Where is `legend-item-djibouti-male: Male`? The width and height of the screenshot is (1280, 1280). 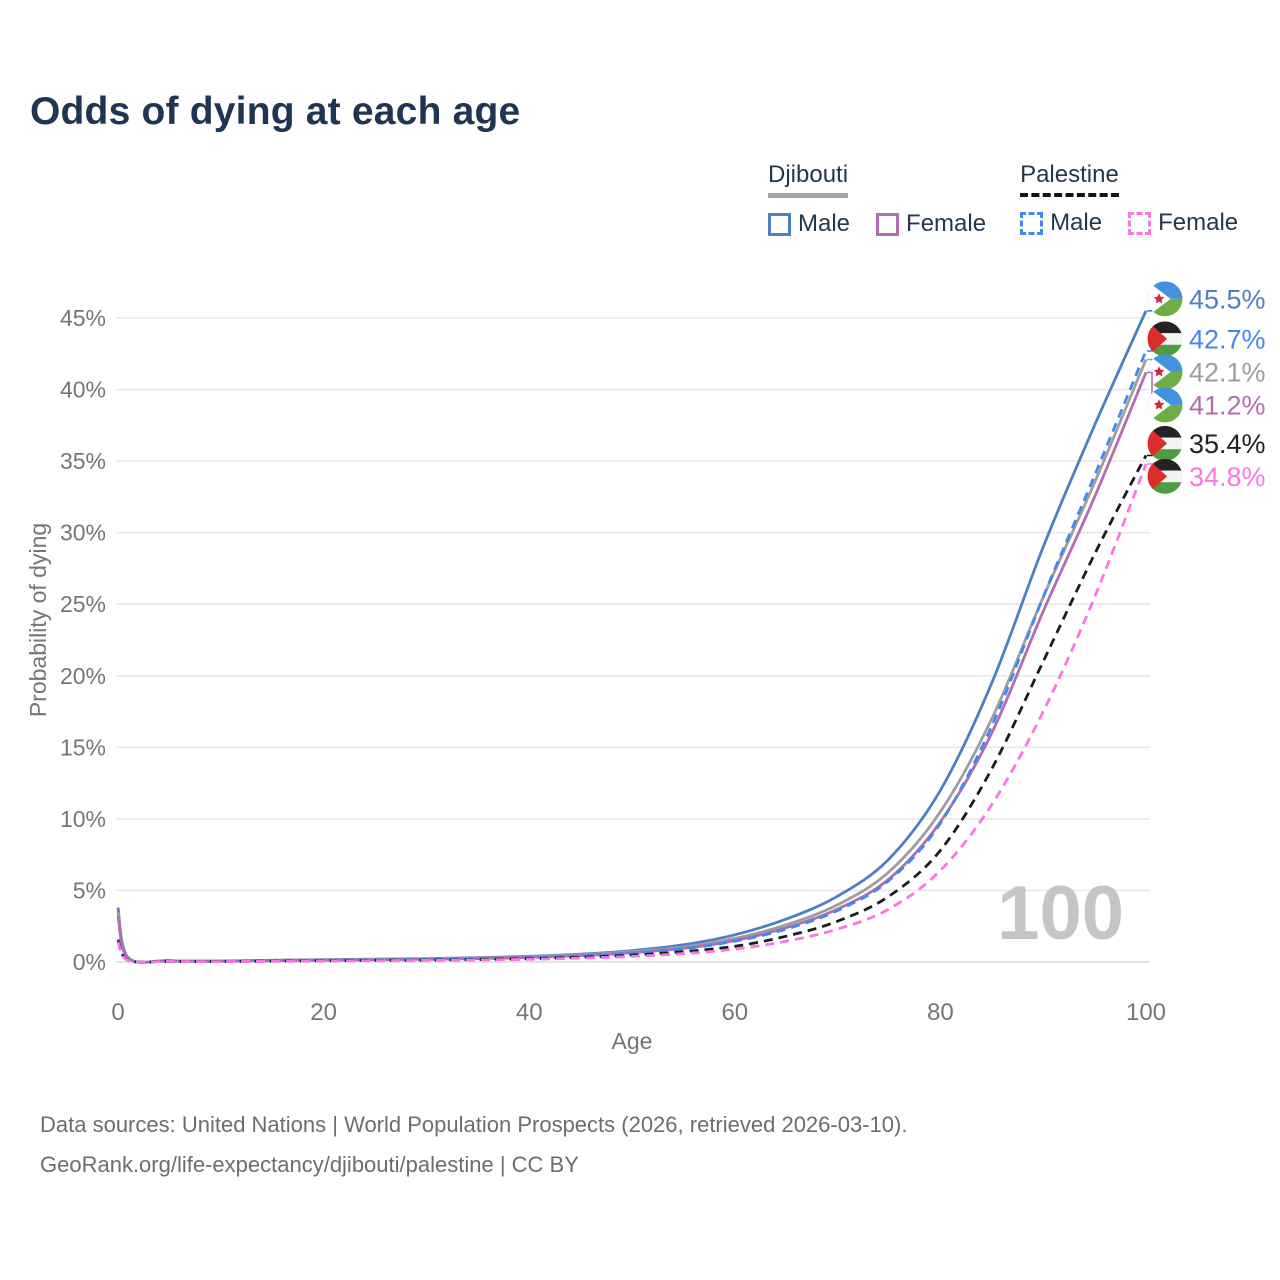
legend-item-djibouti-male: Male is located at coordinates (809, 224).